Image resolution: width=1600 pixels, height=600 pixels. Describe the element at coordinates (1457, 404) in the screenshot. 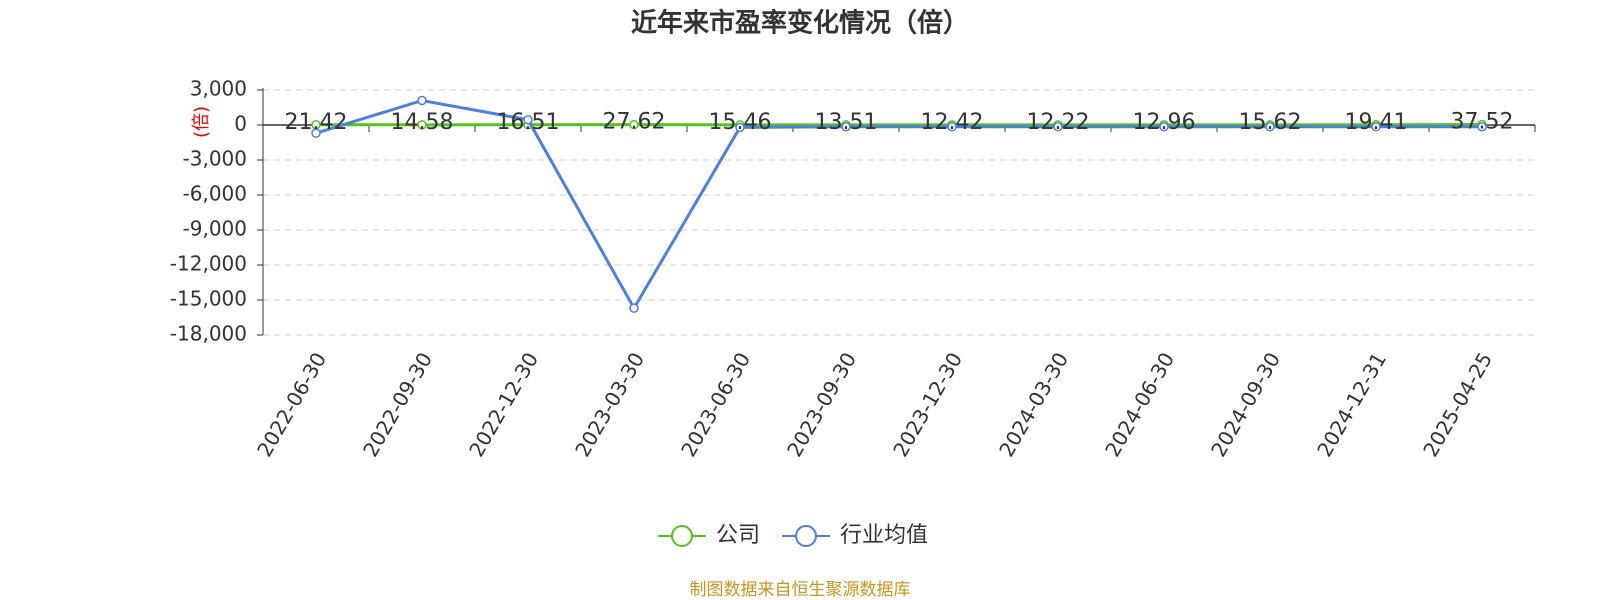

I see `x-tick-label: 2025-04-25` at that location.